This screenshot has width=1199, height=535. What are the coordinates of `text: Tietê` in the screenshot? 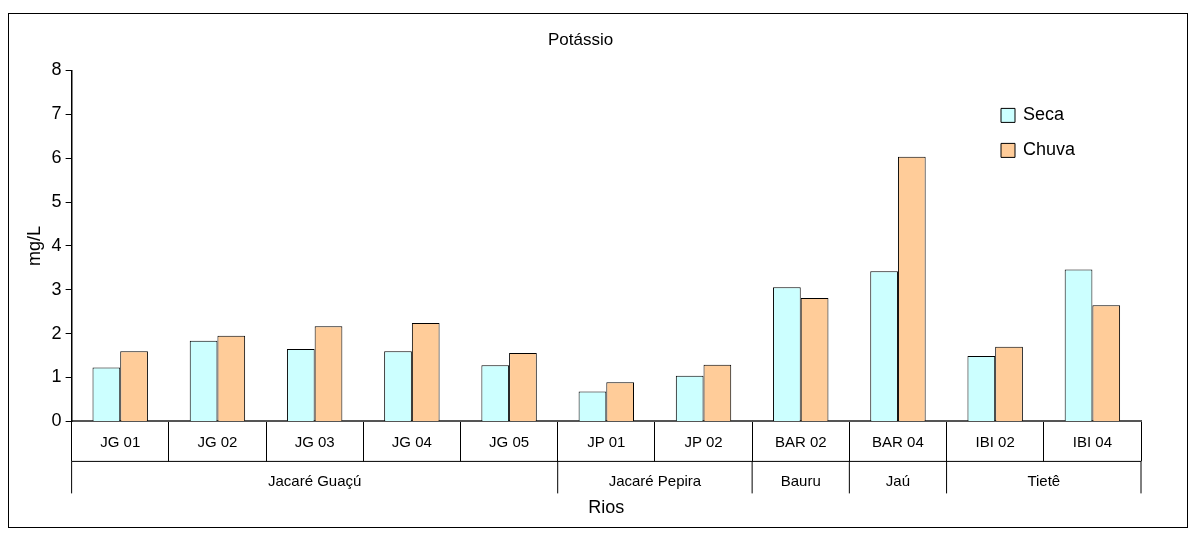 It's located at (1044, 480).